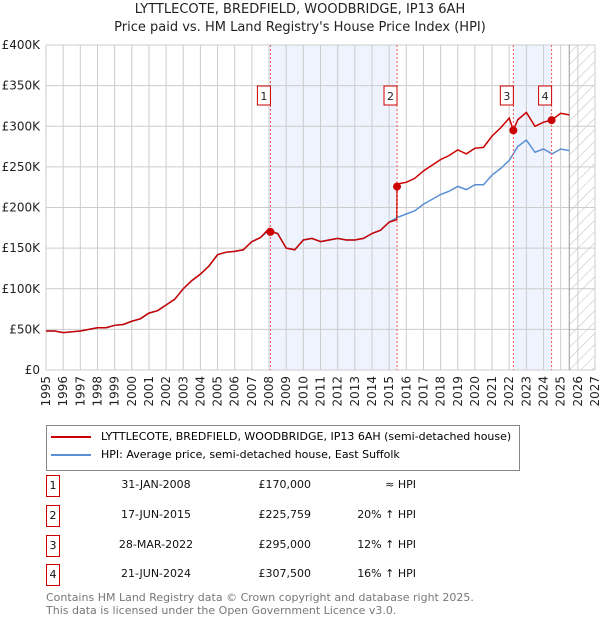  What do you see at coordinates (338, 391) in the screenshot?
I see `x-tick-label: 2012` at bounding box center [338, 391].